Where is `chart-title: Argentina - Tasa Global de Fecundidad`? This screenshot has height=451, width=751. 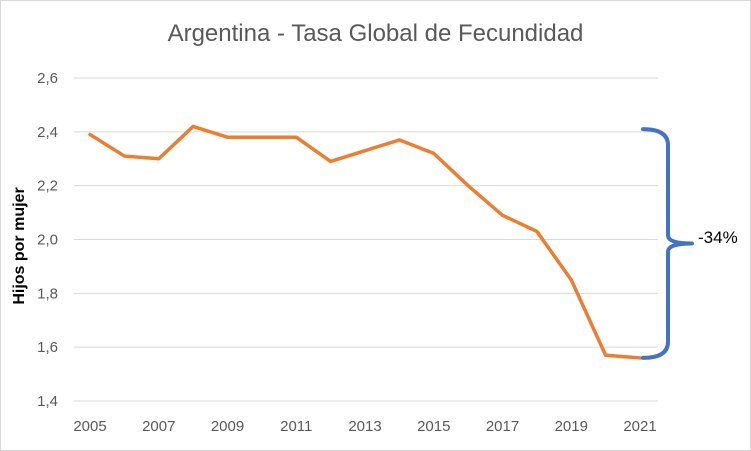
chart-title: Argentina - Tasa Global de Fecundidad is located at coordinates (375, 33).